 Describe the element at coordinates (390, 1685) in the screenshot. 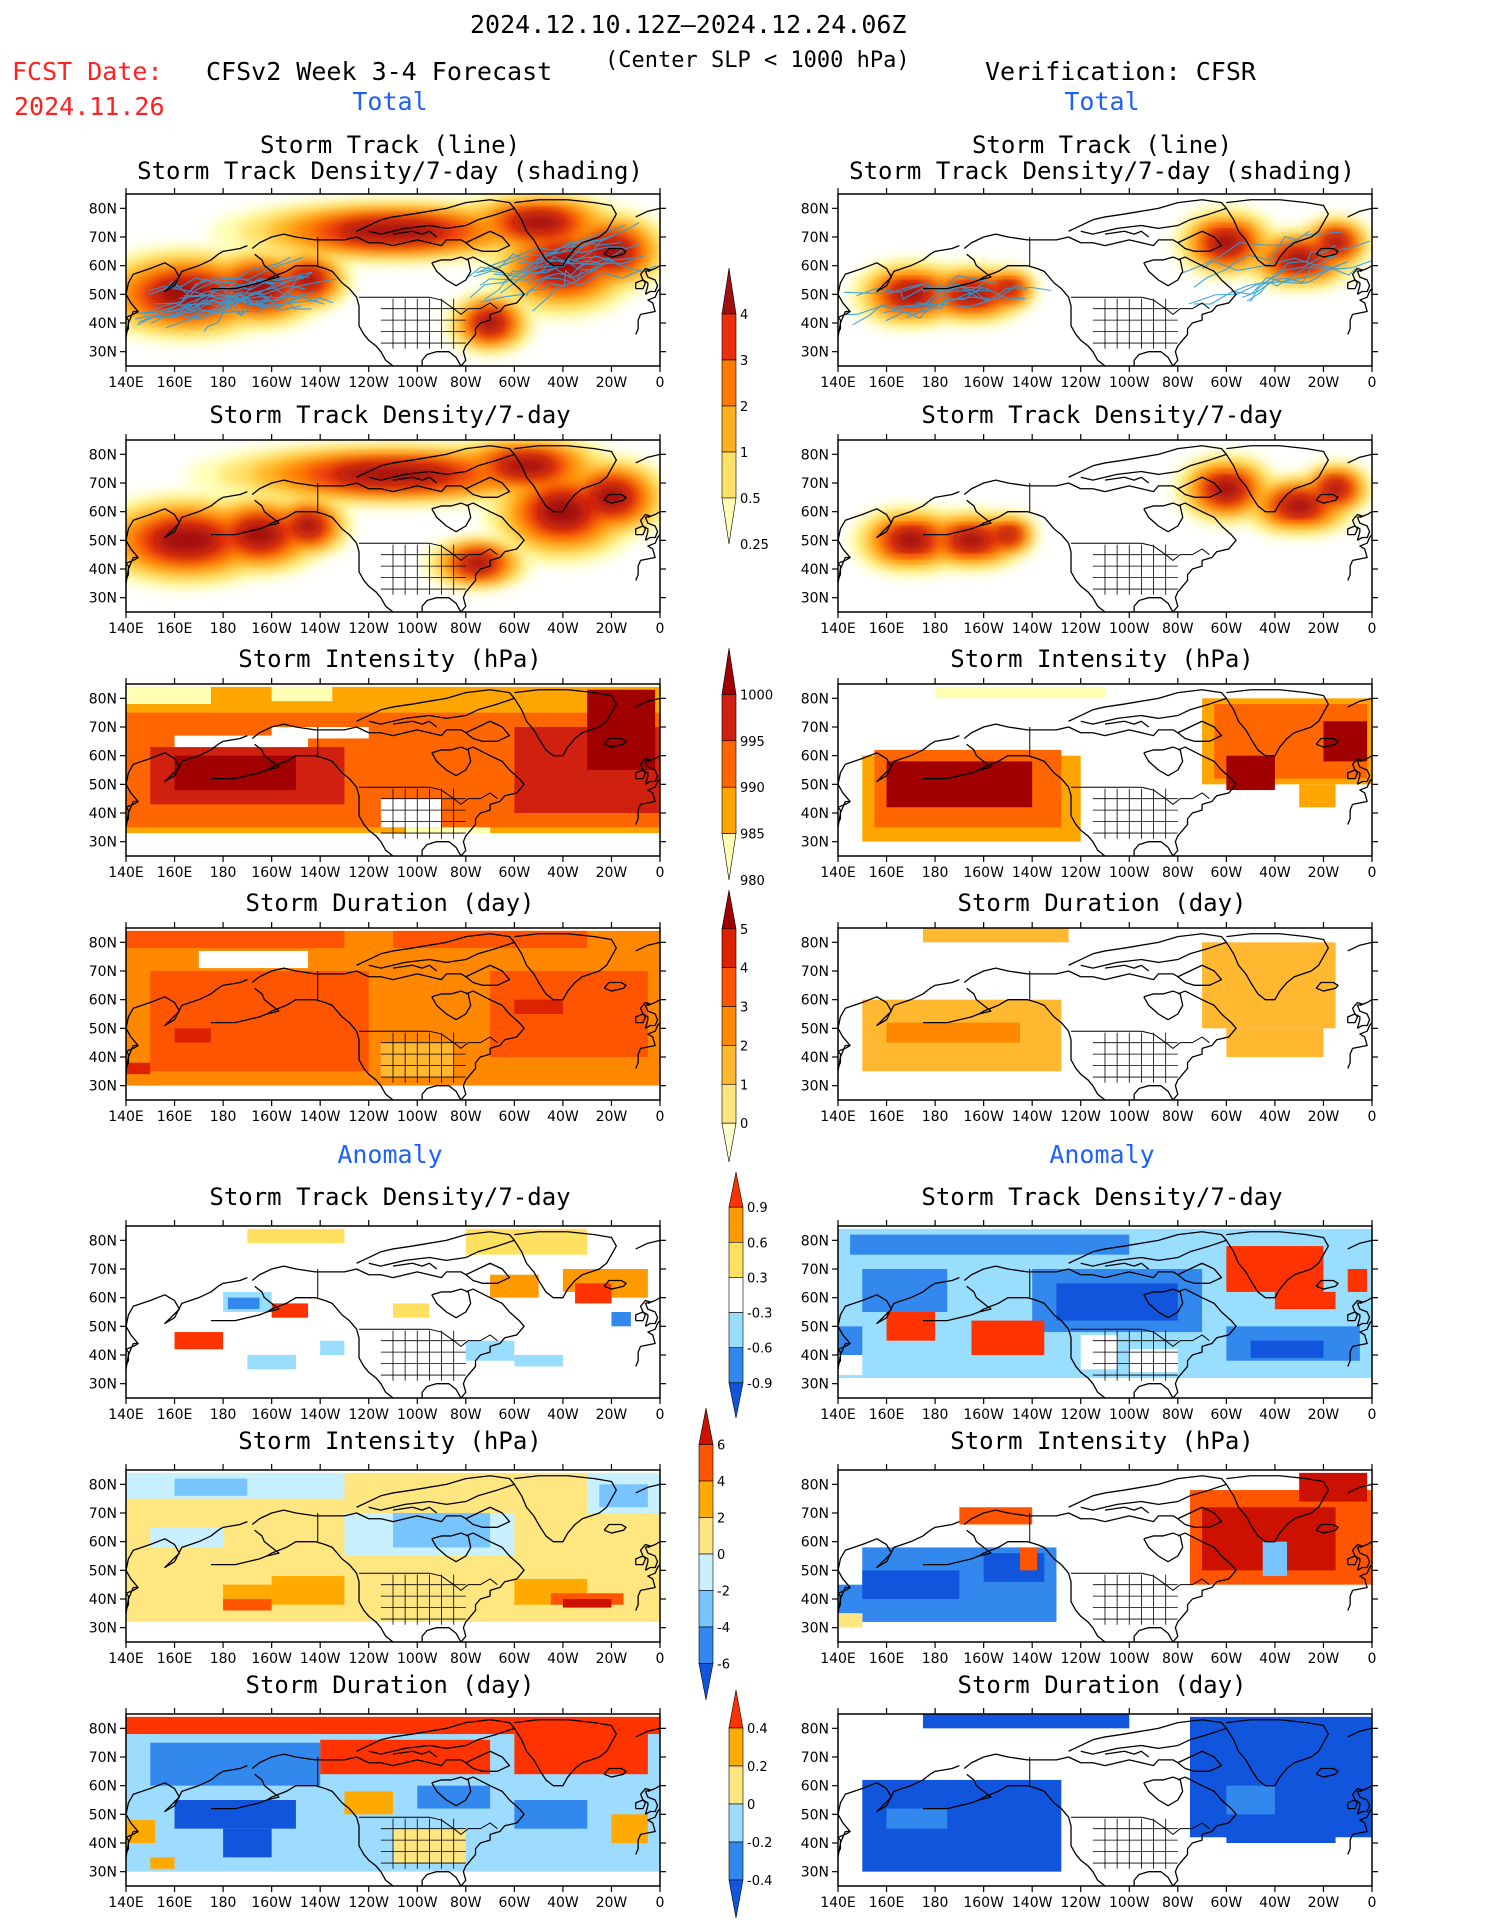

I see `title-duration-anom-left: Storm Duration (day)` at that location.